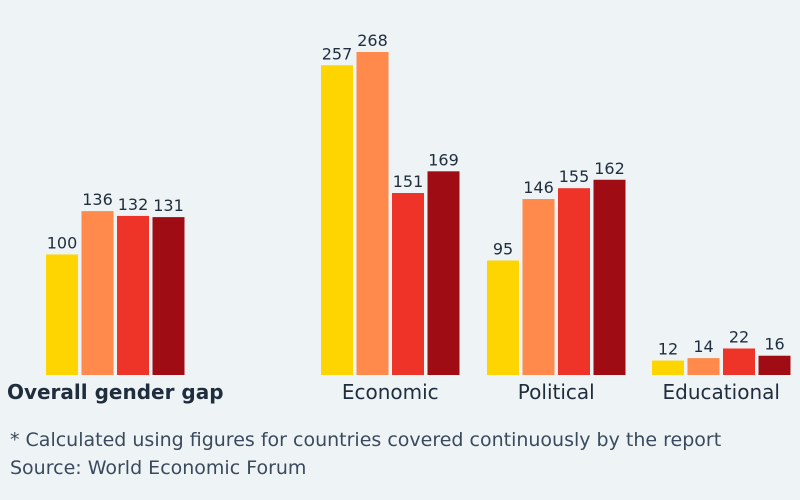 This screenshot has width=800, height=500. I want to click on category-label: Educational, so click(721, 392).